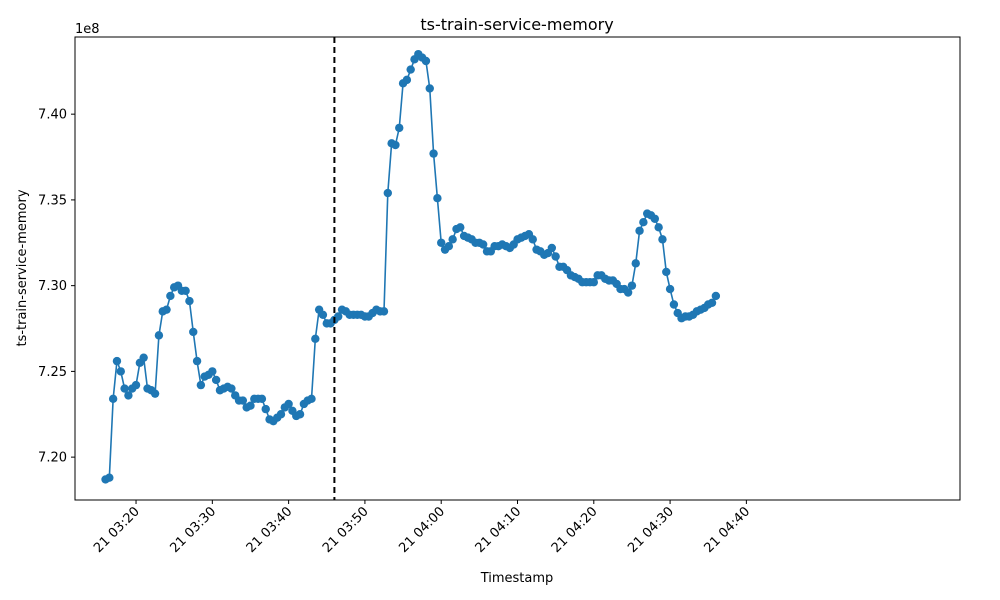  What do you see at coordinates (517, 578) in the screenshot?
I see `x-axis-label: Timestamp` at bounding box center [517, 578].